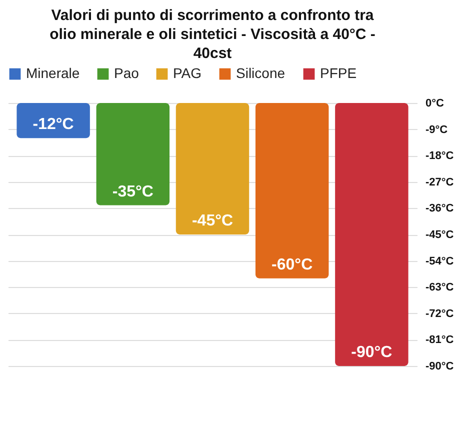  What do you see at coordinates (261, 73) in the screenshot?
I see `legend-label: Silicone` at bounding box center [261, 73].